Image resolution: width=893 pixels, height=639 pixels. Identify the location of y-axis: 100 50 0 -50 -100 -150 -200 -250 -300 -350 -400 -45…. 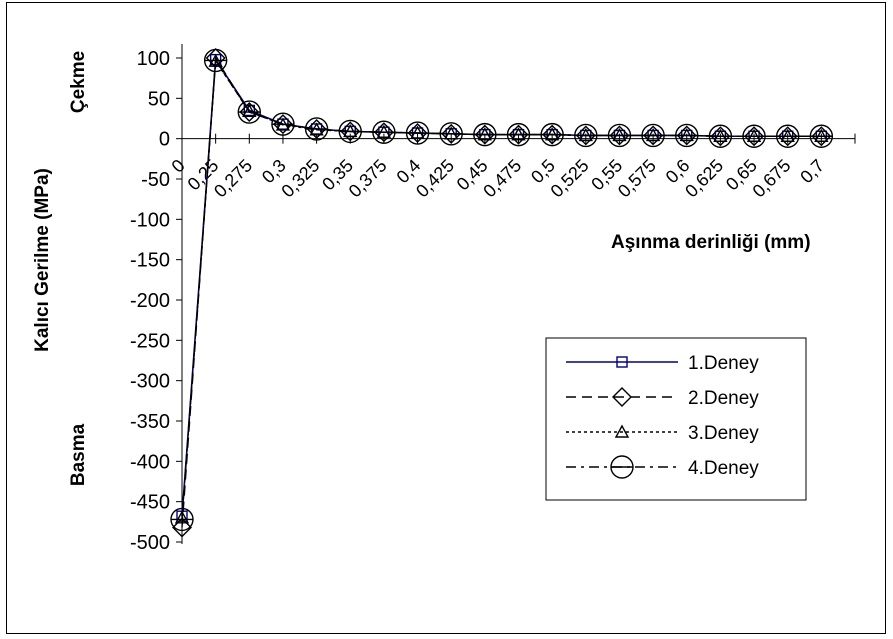
(156, 299).